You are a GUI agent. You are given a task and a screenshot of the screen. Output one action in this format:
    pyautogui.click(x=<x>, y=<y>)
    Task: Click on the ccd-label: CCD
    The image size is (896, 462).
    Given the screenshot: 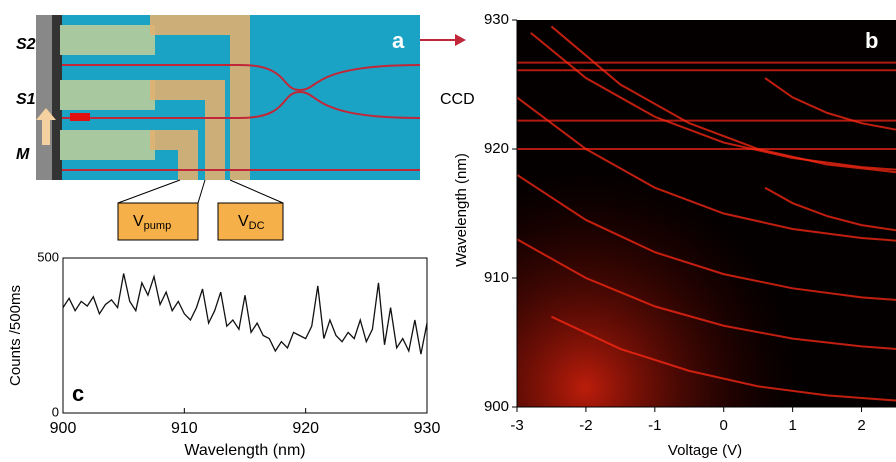 What is the action you would take?
    pyautogui.click(x=457, y=99)
    